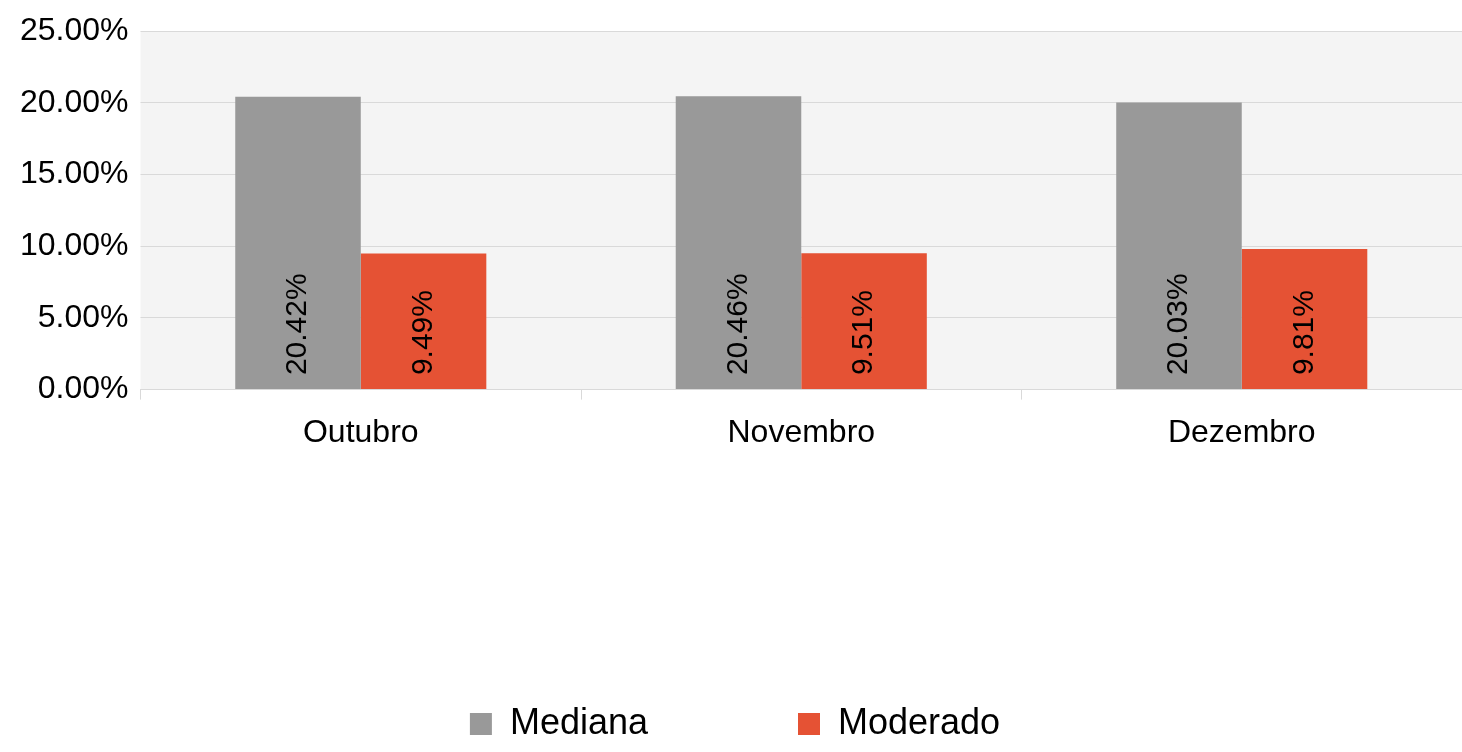 The image size is (1462, 752). Describe the element at coordinates (74, 100) in the screenshot. I see `y-tick-label: 20.00%` at that location.